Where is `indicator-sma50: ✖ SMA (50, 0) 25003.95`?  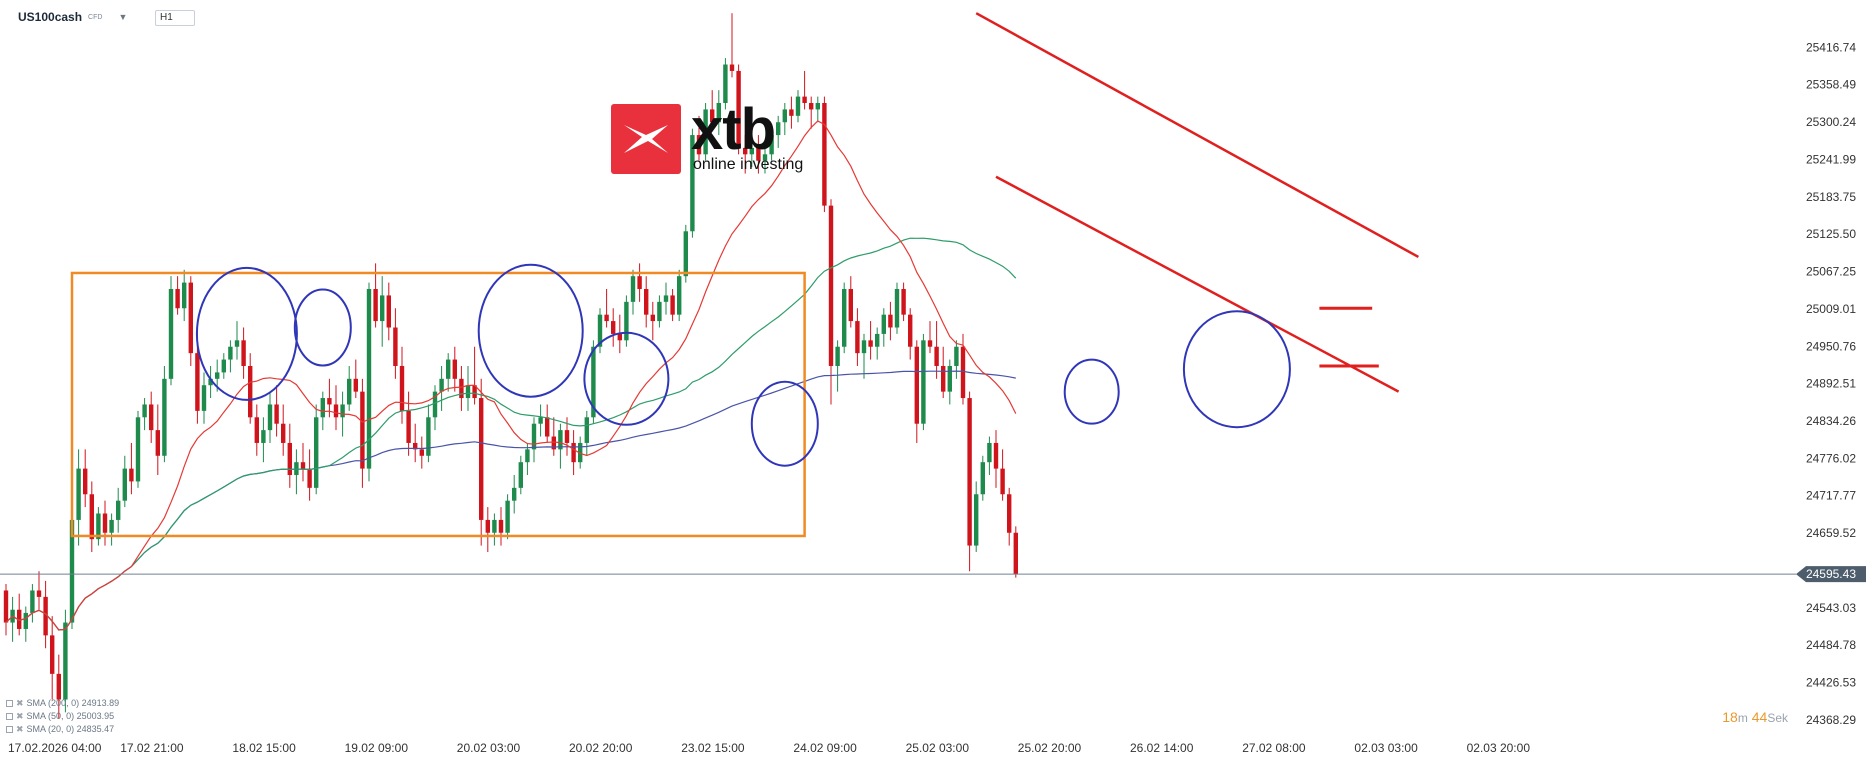 indicator-sma50: ✖ SMA (50, 0) 25003.95 is located at coordinates (62, 716).